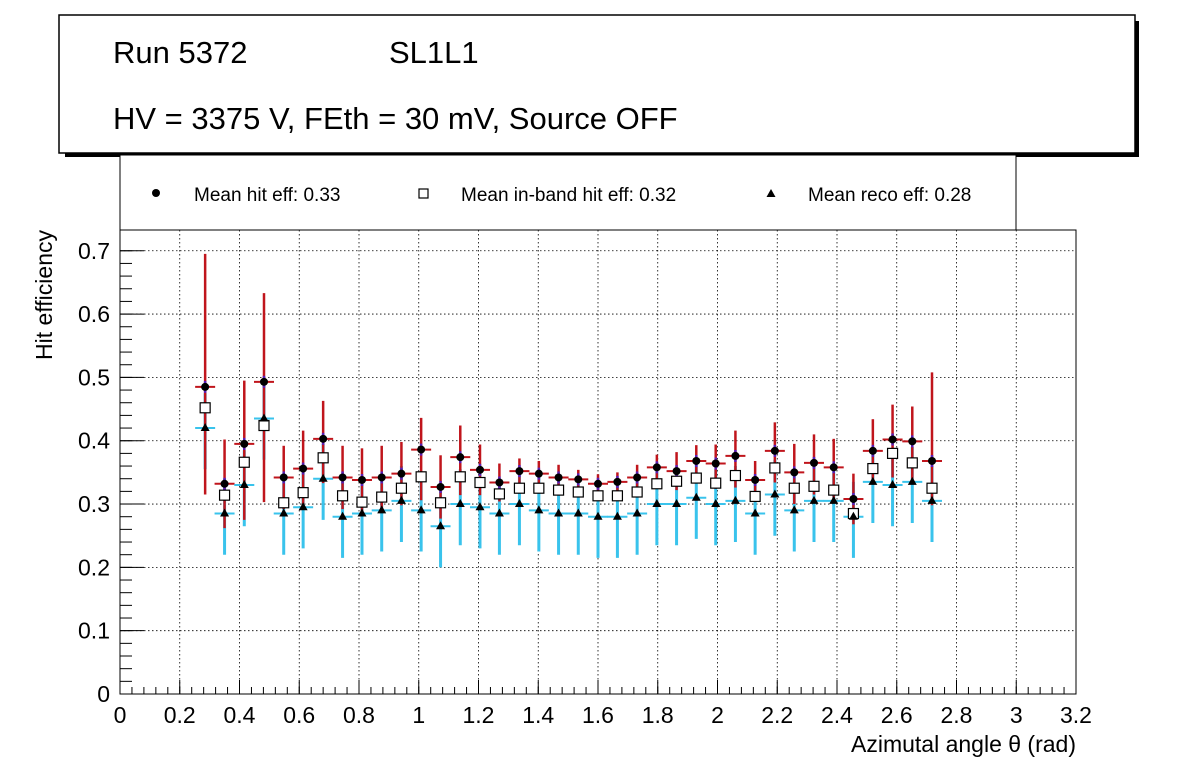 The width and height of the screenshot is (1196, 772). Describe the element at coordinates (568, 195) in the screenshot. I see `legend-inband-label: Mean in-band hit eff: 0.32` at that location.